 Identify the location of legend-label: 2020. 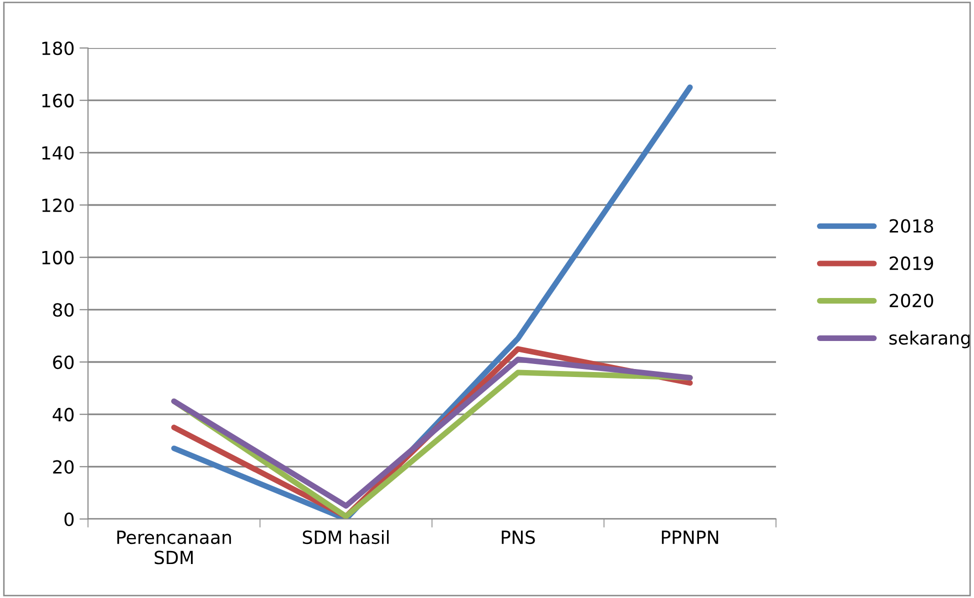
(912, 301).